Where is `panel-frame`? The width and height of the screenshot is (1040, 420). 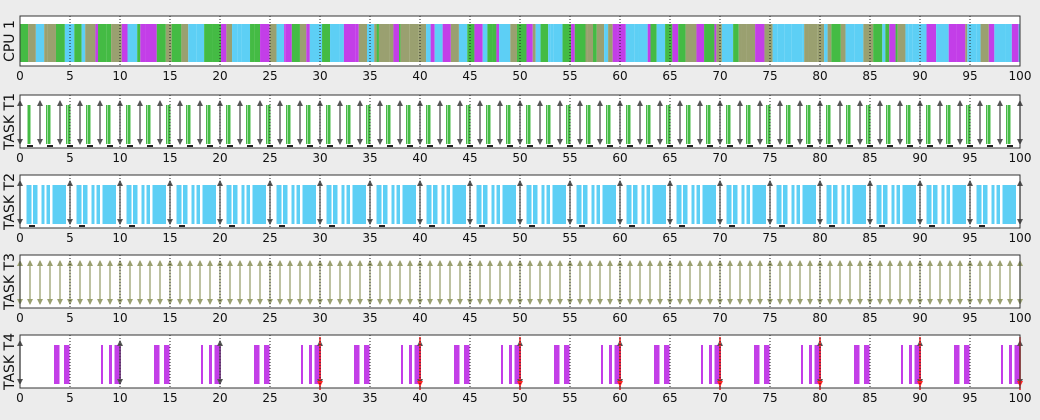 panel-frame is located at coordinates (520, 281).